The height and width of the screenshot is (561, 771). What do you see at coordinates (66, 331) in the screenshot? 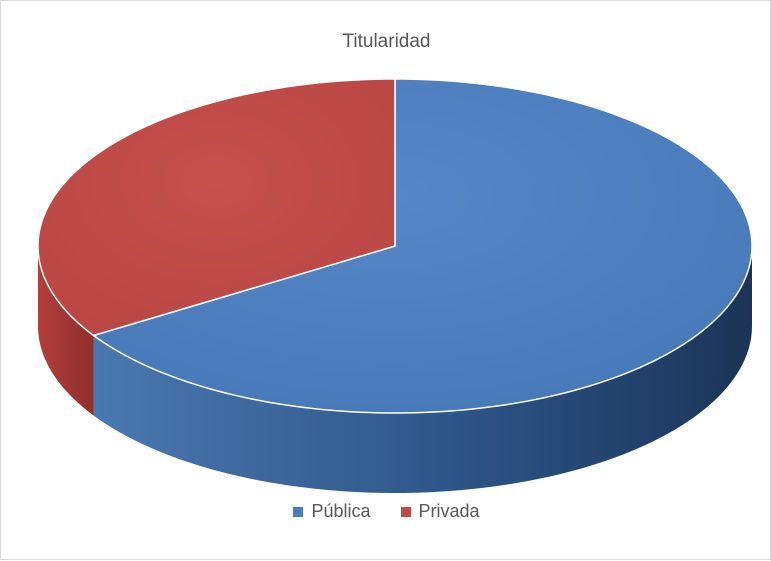
I see `slice-side-privada` at bounding box center [66, 331].